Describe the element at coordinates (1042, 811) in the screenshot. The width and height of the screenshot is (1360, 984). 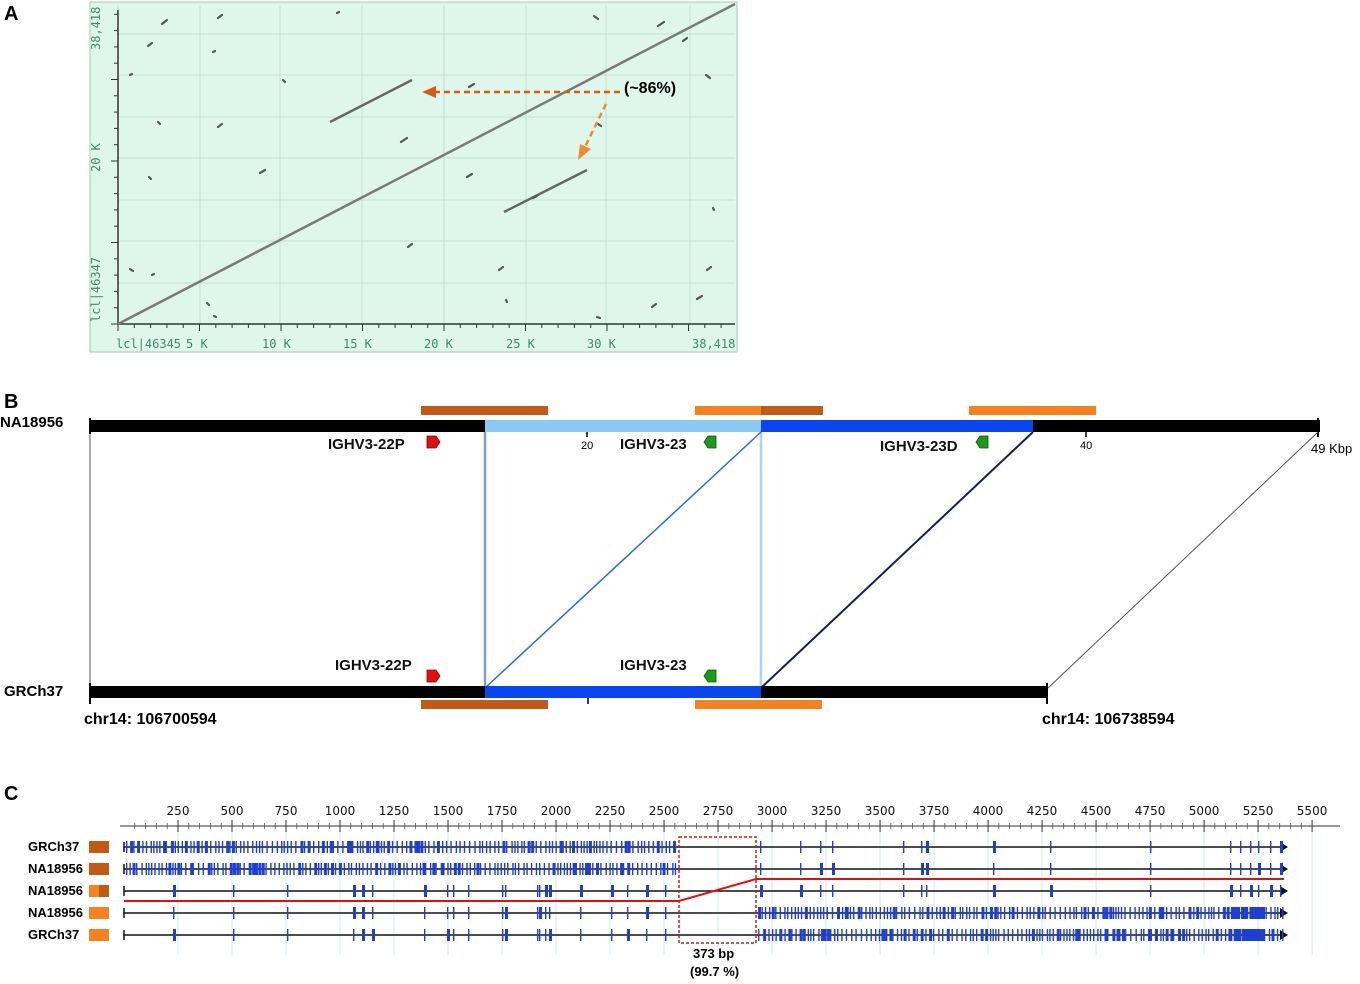
I see `ruler-label-16: 4250` at that location.